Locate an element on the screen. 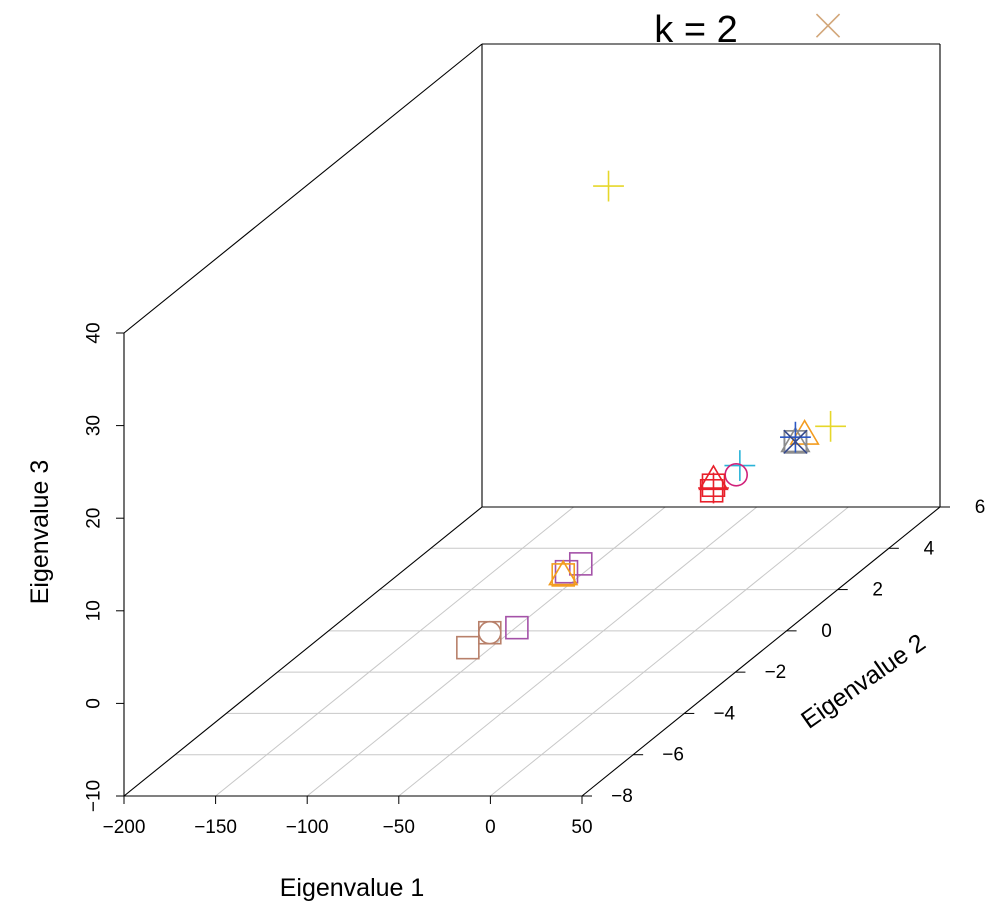  z-tick-label: −10 is located at coordinates (94, 796).